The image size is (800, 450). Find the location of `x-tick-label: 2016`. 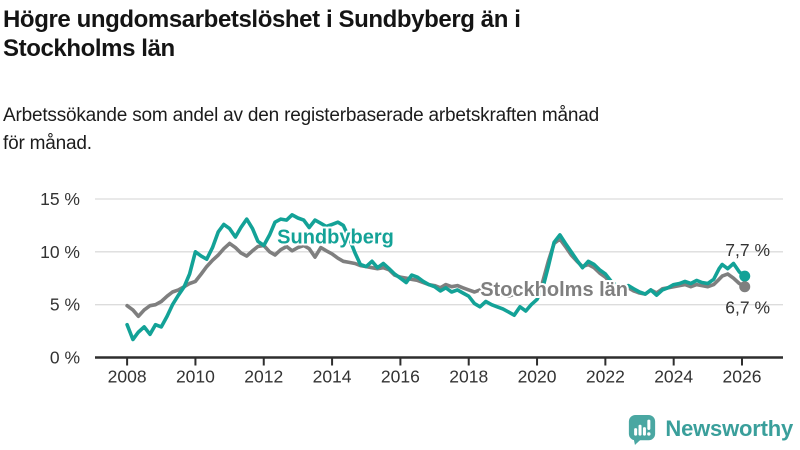

x-tick-label: 2016 is located at coordinates (400, 377).